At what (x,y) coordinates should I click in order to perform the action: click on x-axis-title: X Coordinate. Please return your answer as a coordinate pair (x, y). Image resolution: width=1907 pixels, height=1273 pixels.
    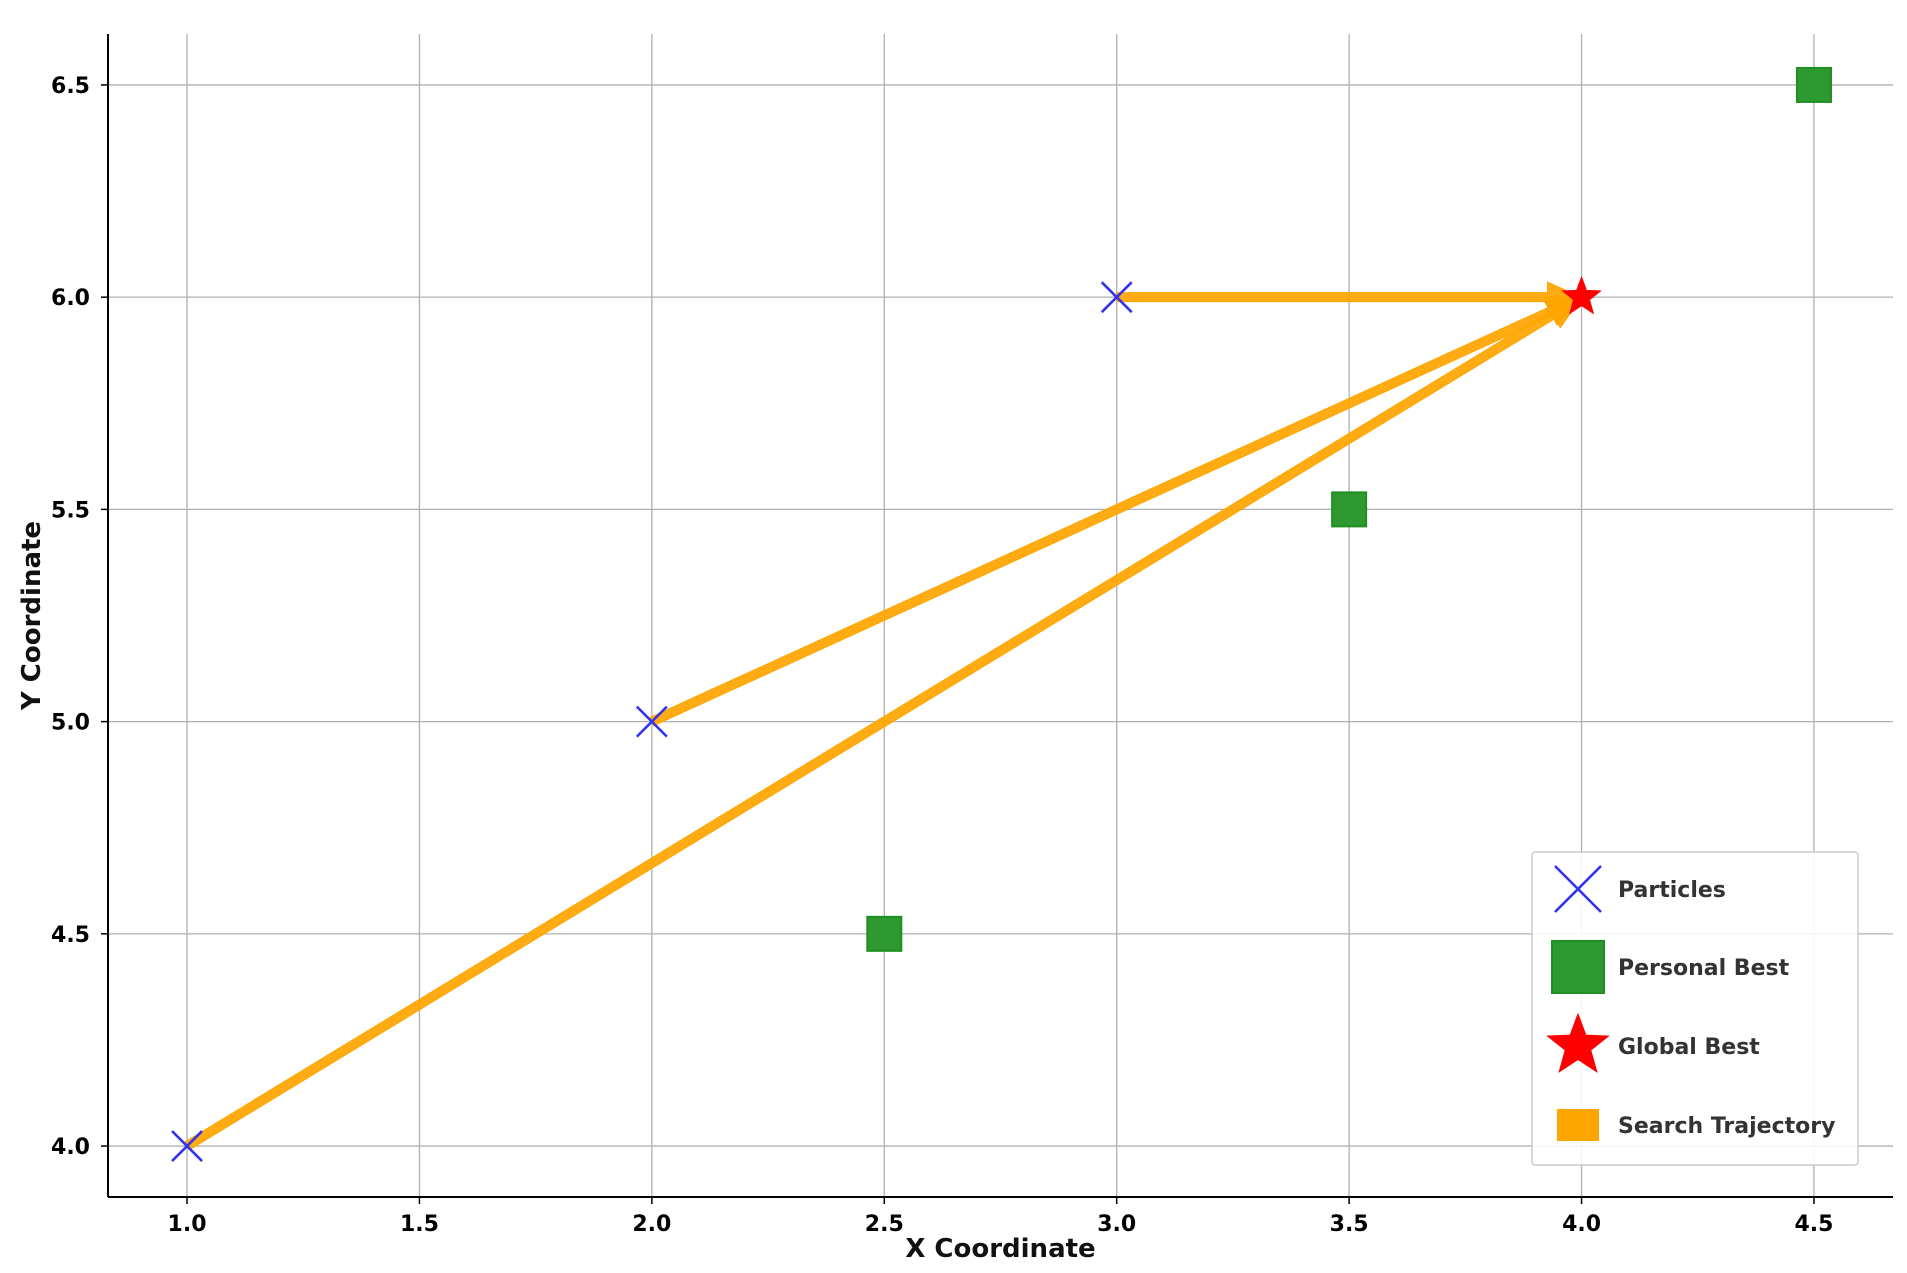
    Looking at the image, I should click on (1000, 1249).